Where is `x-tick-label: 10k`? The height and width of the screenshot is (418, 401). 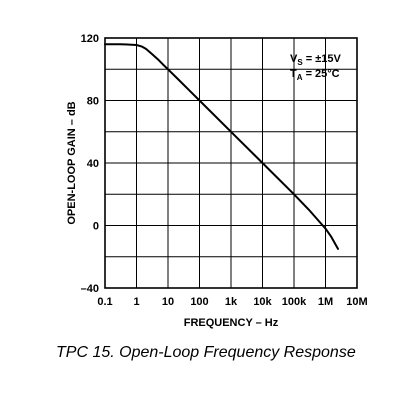
x-tick-label: 10k is located at coordinates (262, 302).